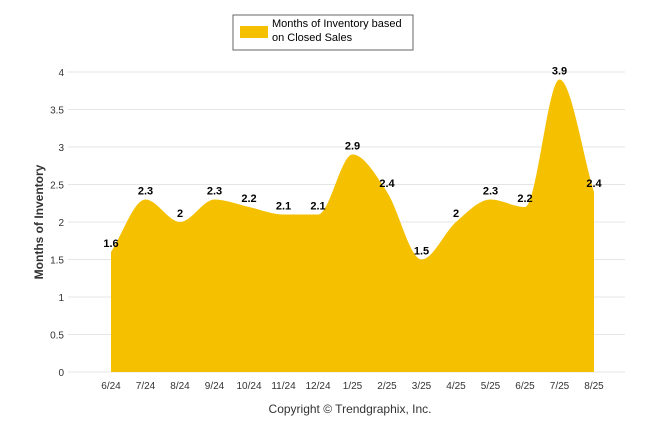 The height and width of the screenshot is (434, 646). Describe the element at coordinates (39, 221) in the screenshot. I see `y-axis-title: Months of Inventory` at that location.